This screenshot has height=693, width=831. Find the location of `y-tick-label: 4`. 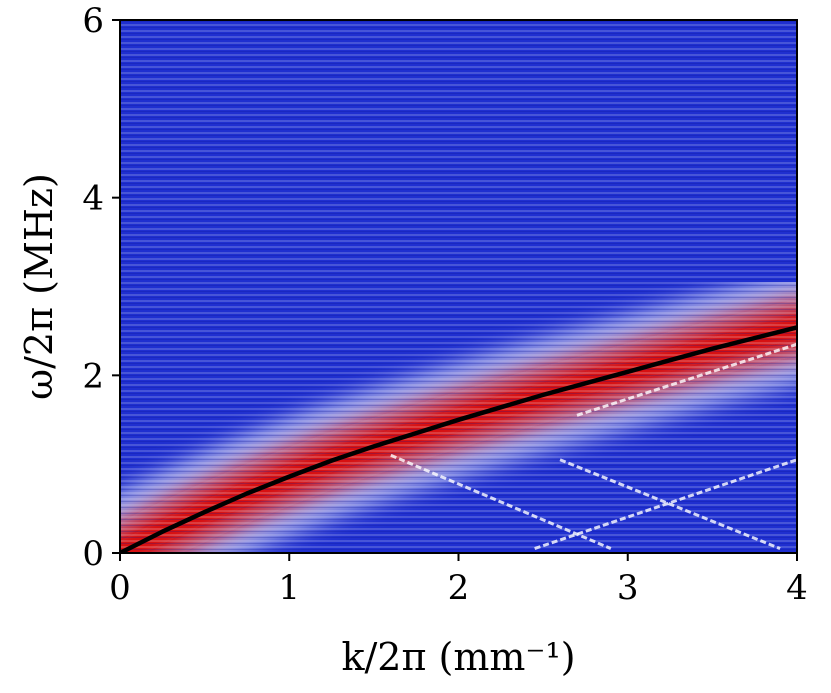

y-tick-label: 4 is located at coordinates (93, 199).